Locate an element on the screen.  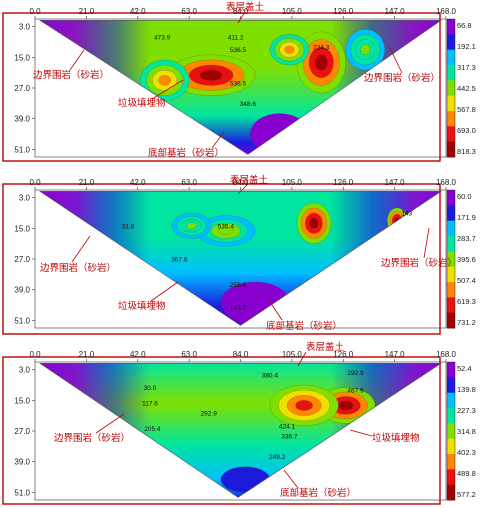
x-tick-label-6: 126.0 is located at coordinates (343, 11).